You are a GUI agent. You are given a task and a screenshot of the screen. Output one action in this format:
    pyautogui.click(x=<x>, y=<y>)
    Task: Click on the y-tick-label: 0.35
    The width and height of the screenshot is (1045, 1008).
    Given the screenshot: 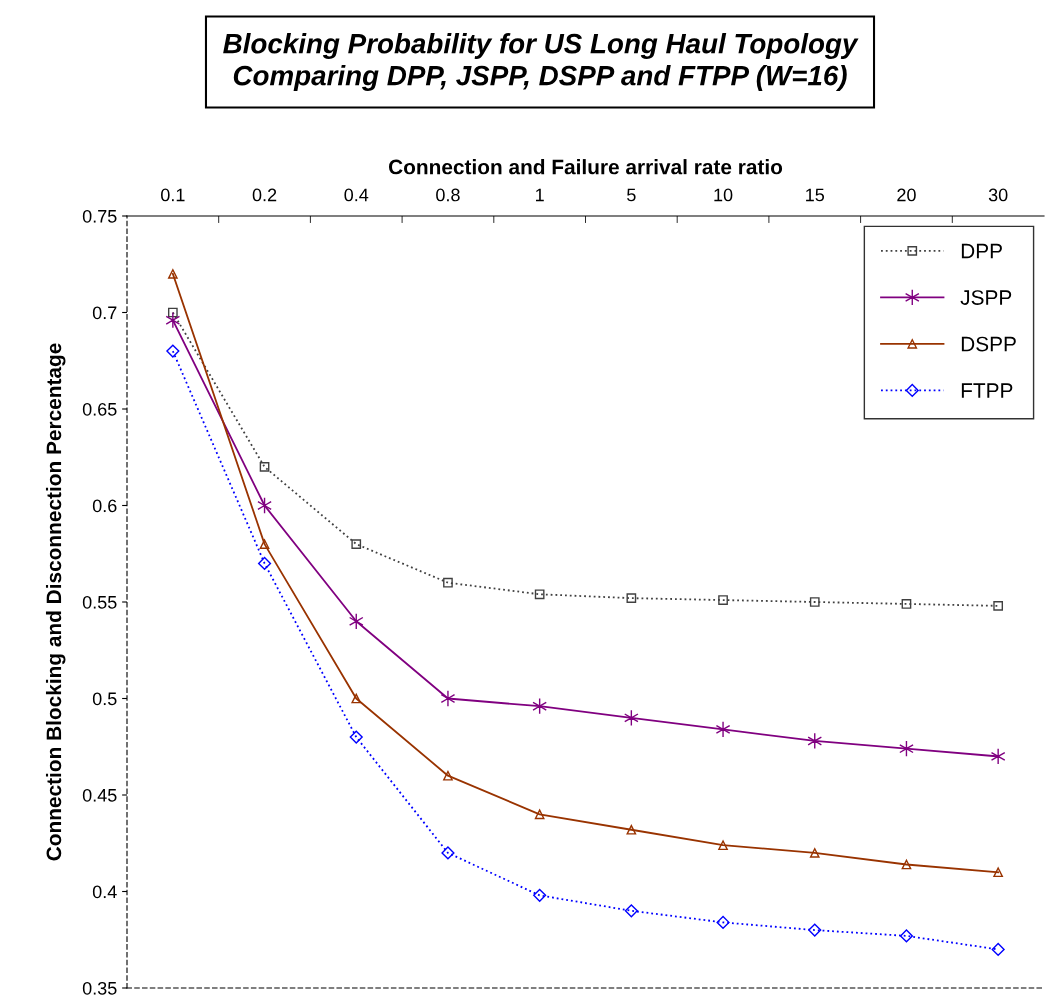 What is the action you would take?
    pyautogui.click(x=99, y=988)
    